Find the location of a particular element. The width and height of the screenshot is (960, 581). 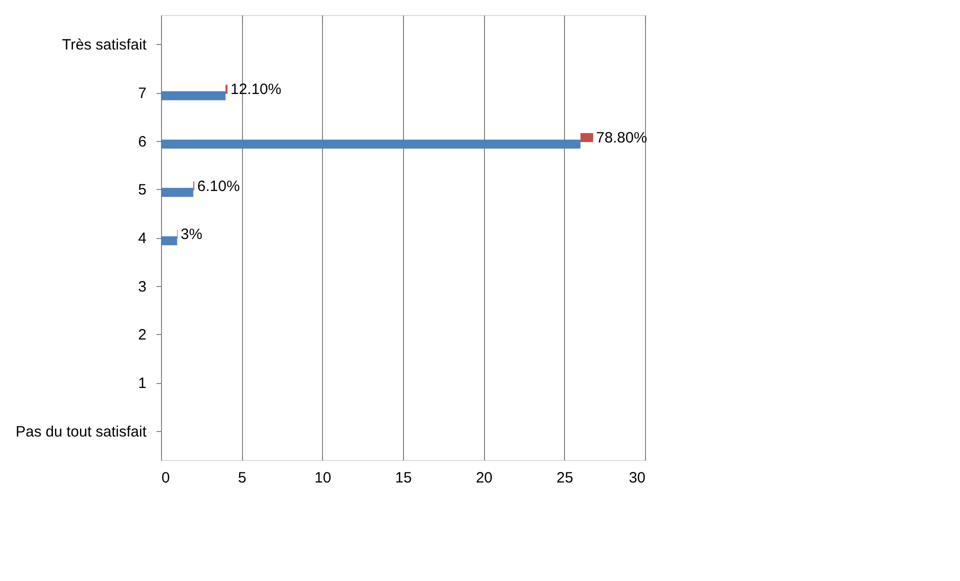

y-tick-label: 3 is located at coordinates (142, 287).